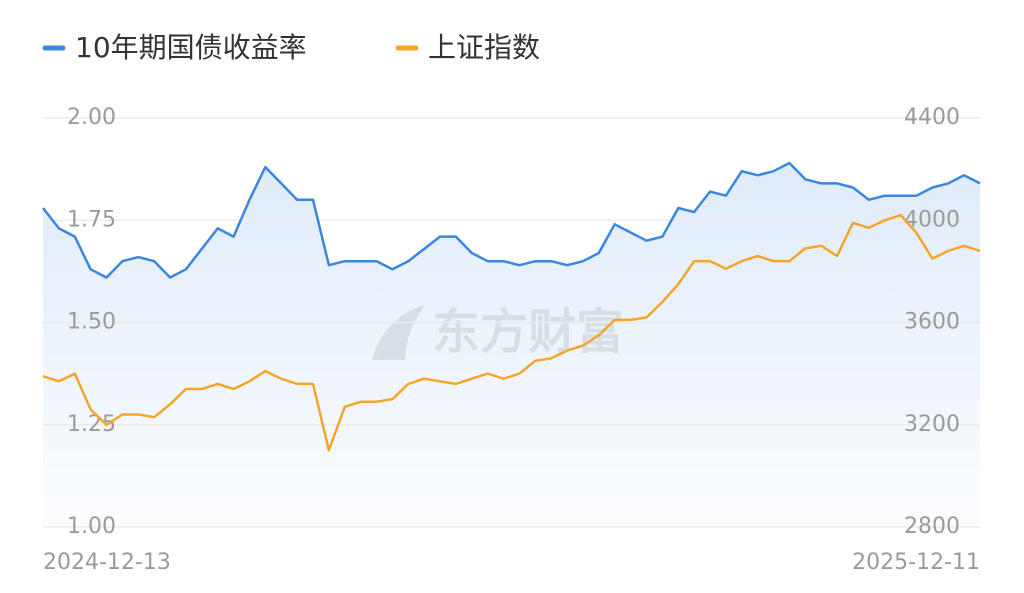 The width and height of the screenshot is (1024, 593). I want to click on x-tick-label: 2024-12-13, so click(107, 562).